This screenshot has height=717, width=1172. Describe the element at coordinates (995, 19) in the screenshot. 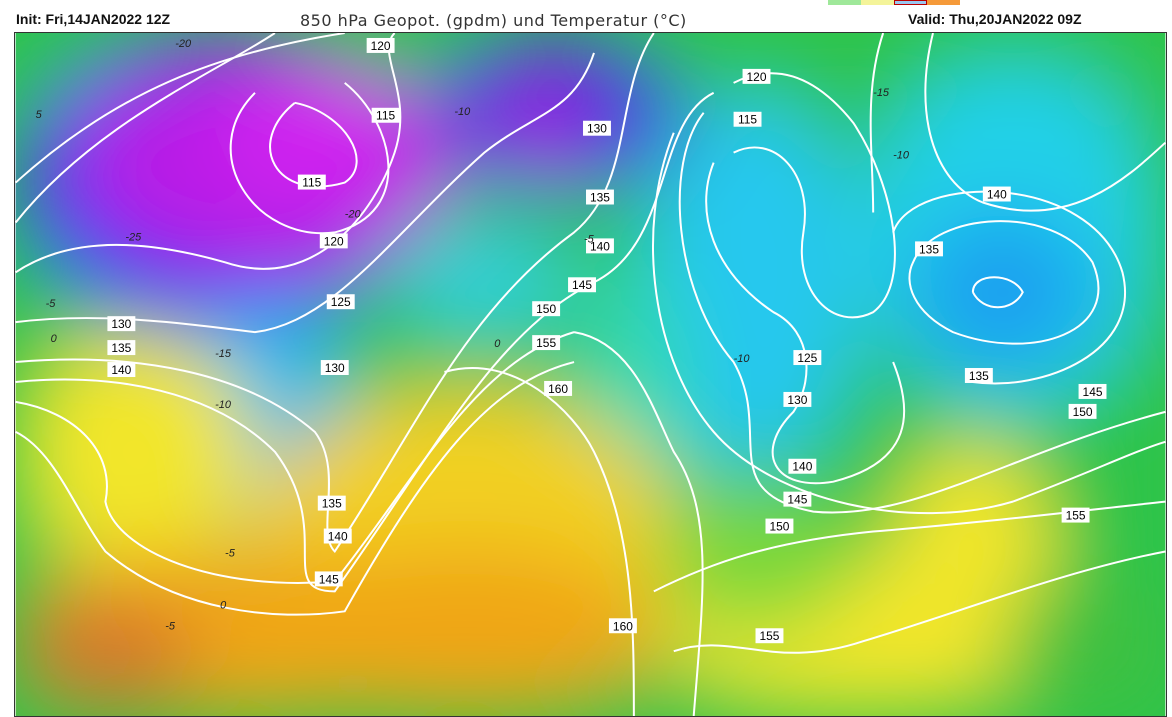

I see `valid-time: Valid: Thu,20JAN2022 09Z` at that location.